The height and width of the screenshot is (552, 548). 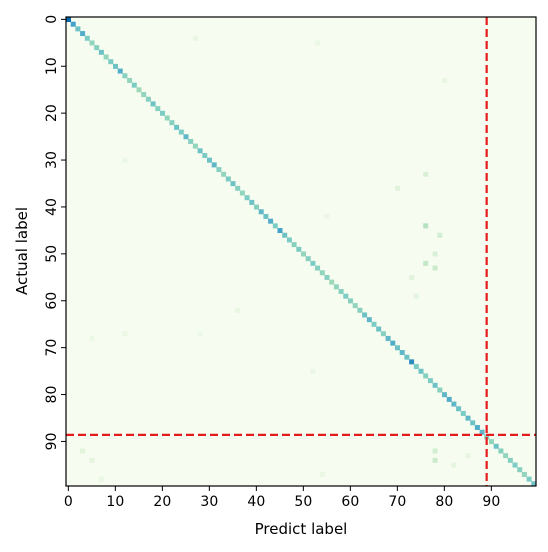 What do you see at coordinates (52, 395) in the screenshot?
I see `y-tick-label: 80` at bounding box center [52, 395].